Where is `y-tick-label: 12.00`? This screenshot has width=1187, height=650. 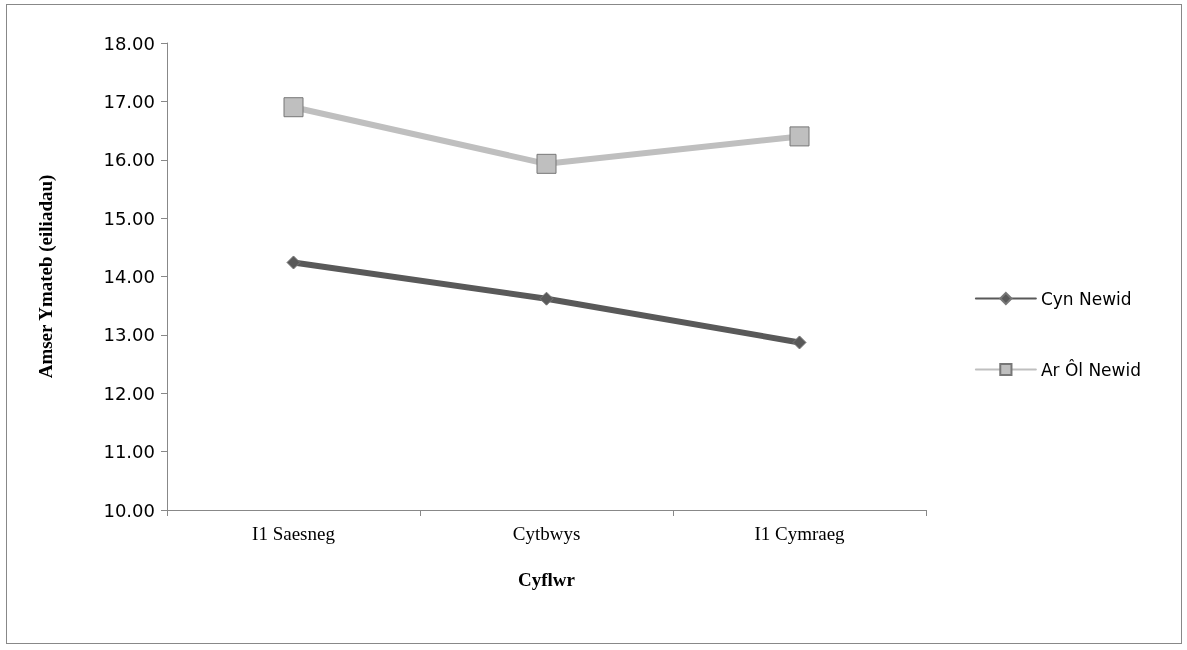
y-tick-label: 12.00 is located at coordinates (129, 393).